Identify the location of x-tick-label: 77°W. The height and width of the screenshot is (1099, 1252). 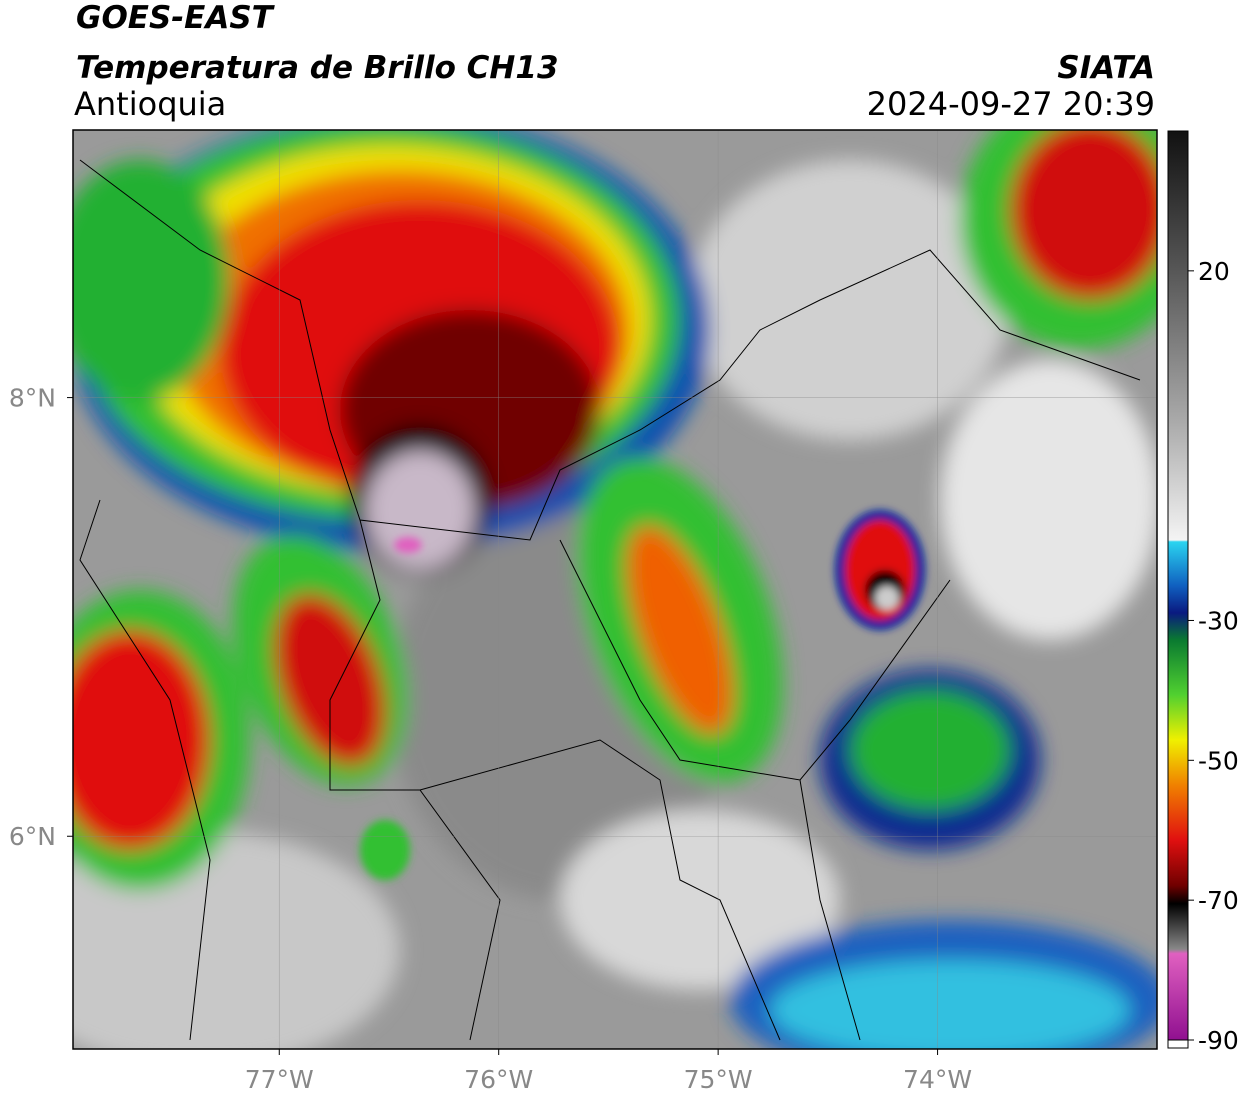
(279, 1079).